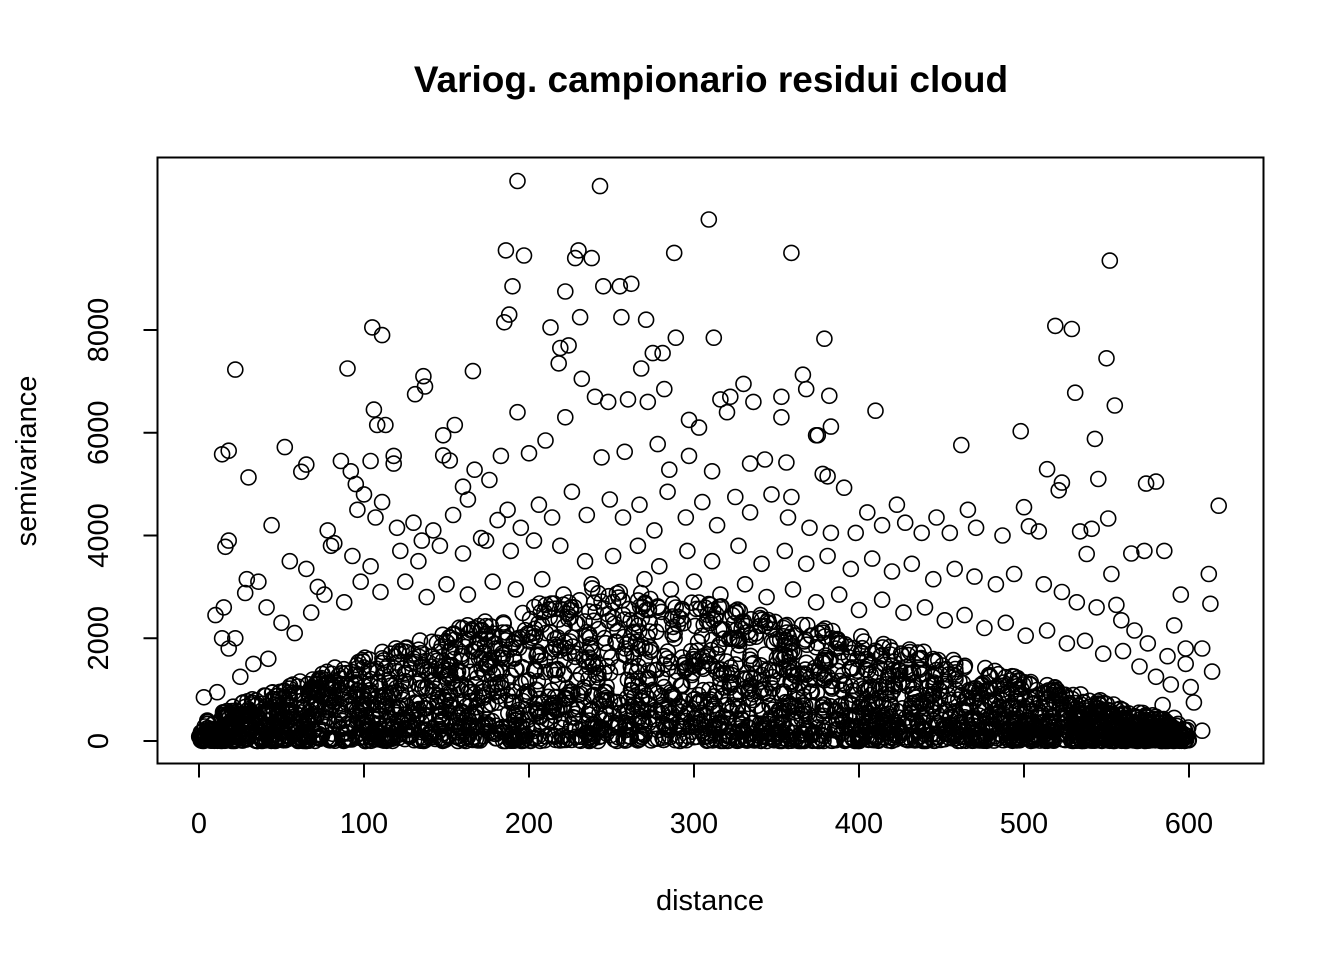 This screenshot has width=1344, height=960. What do you see at coordinates (99, 638) in the screenshot?
I see `y-tick-label: 2000` at bounding box center [99, 638].